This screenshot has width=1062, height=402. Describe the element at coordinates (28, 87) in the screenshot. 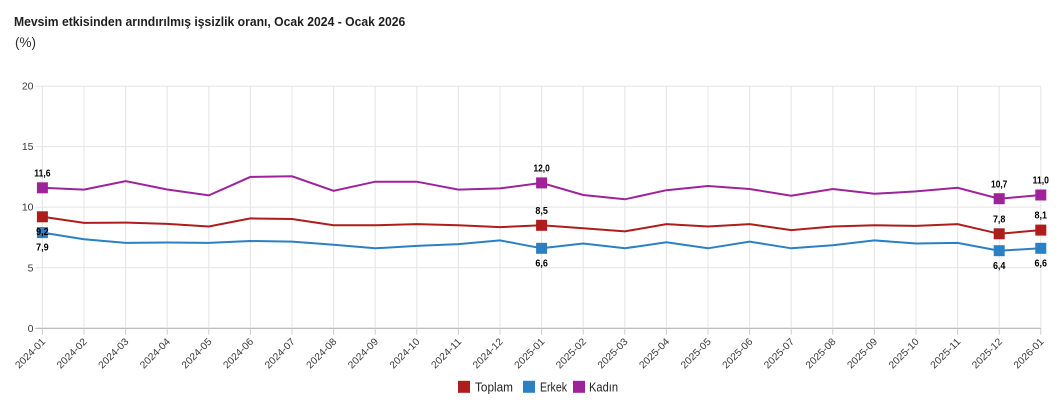

I see `svg-text: 20` at that location.